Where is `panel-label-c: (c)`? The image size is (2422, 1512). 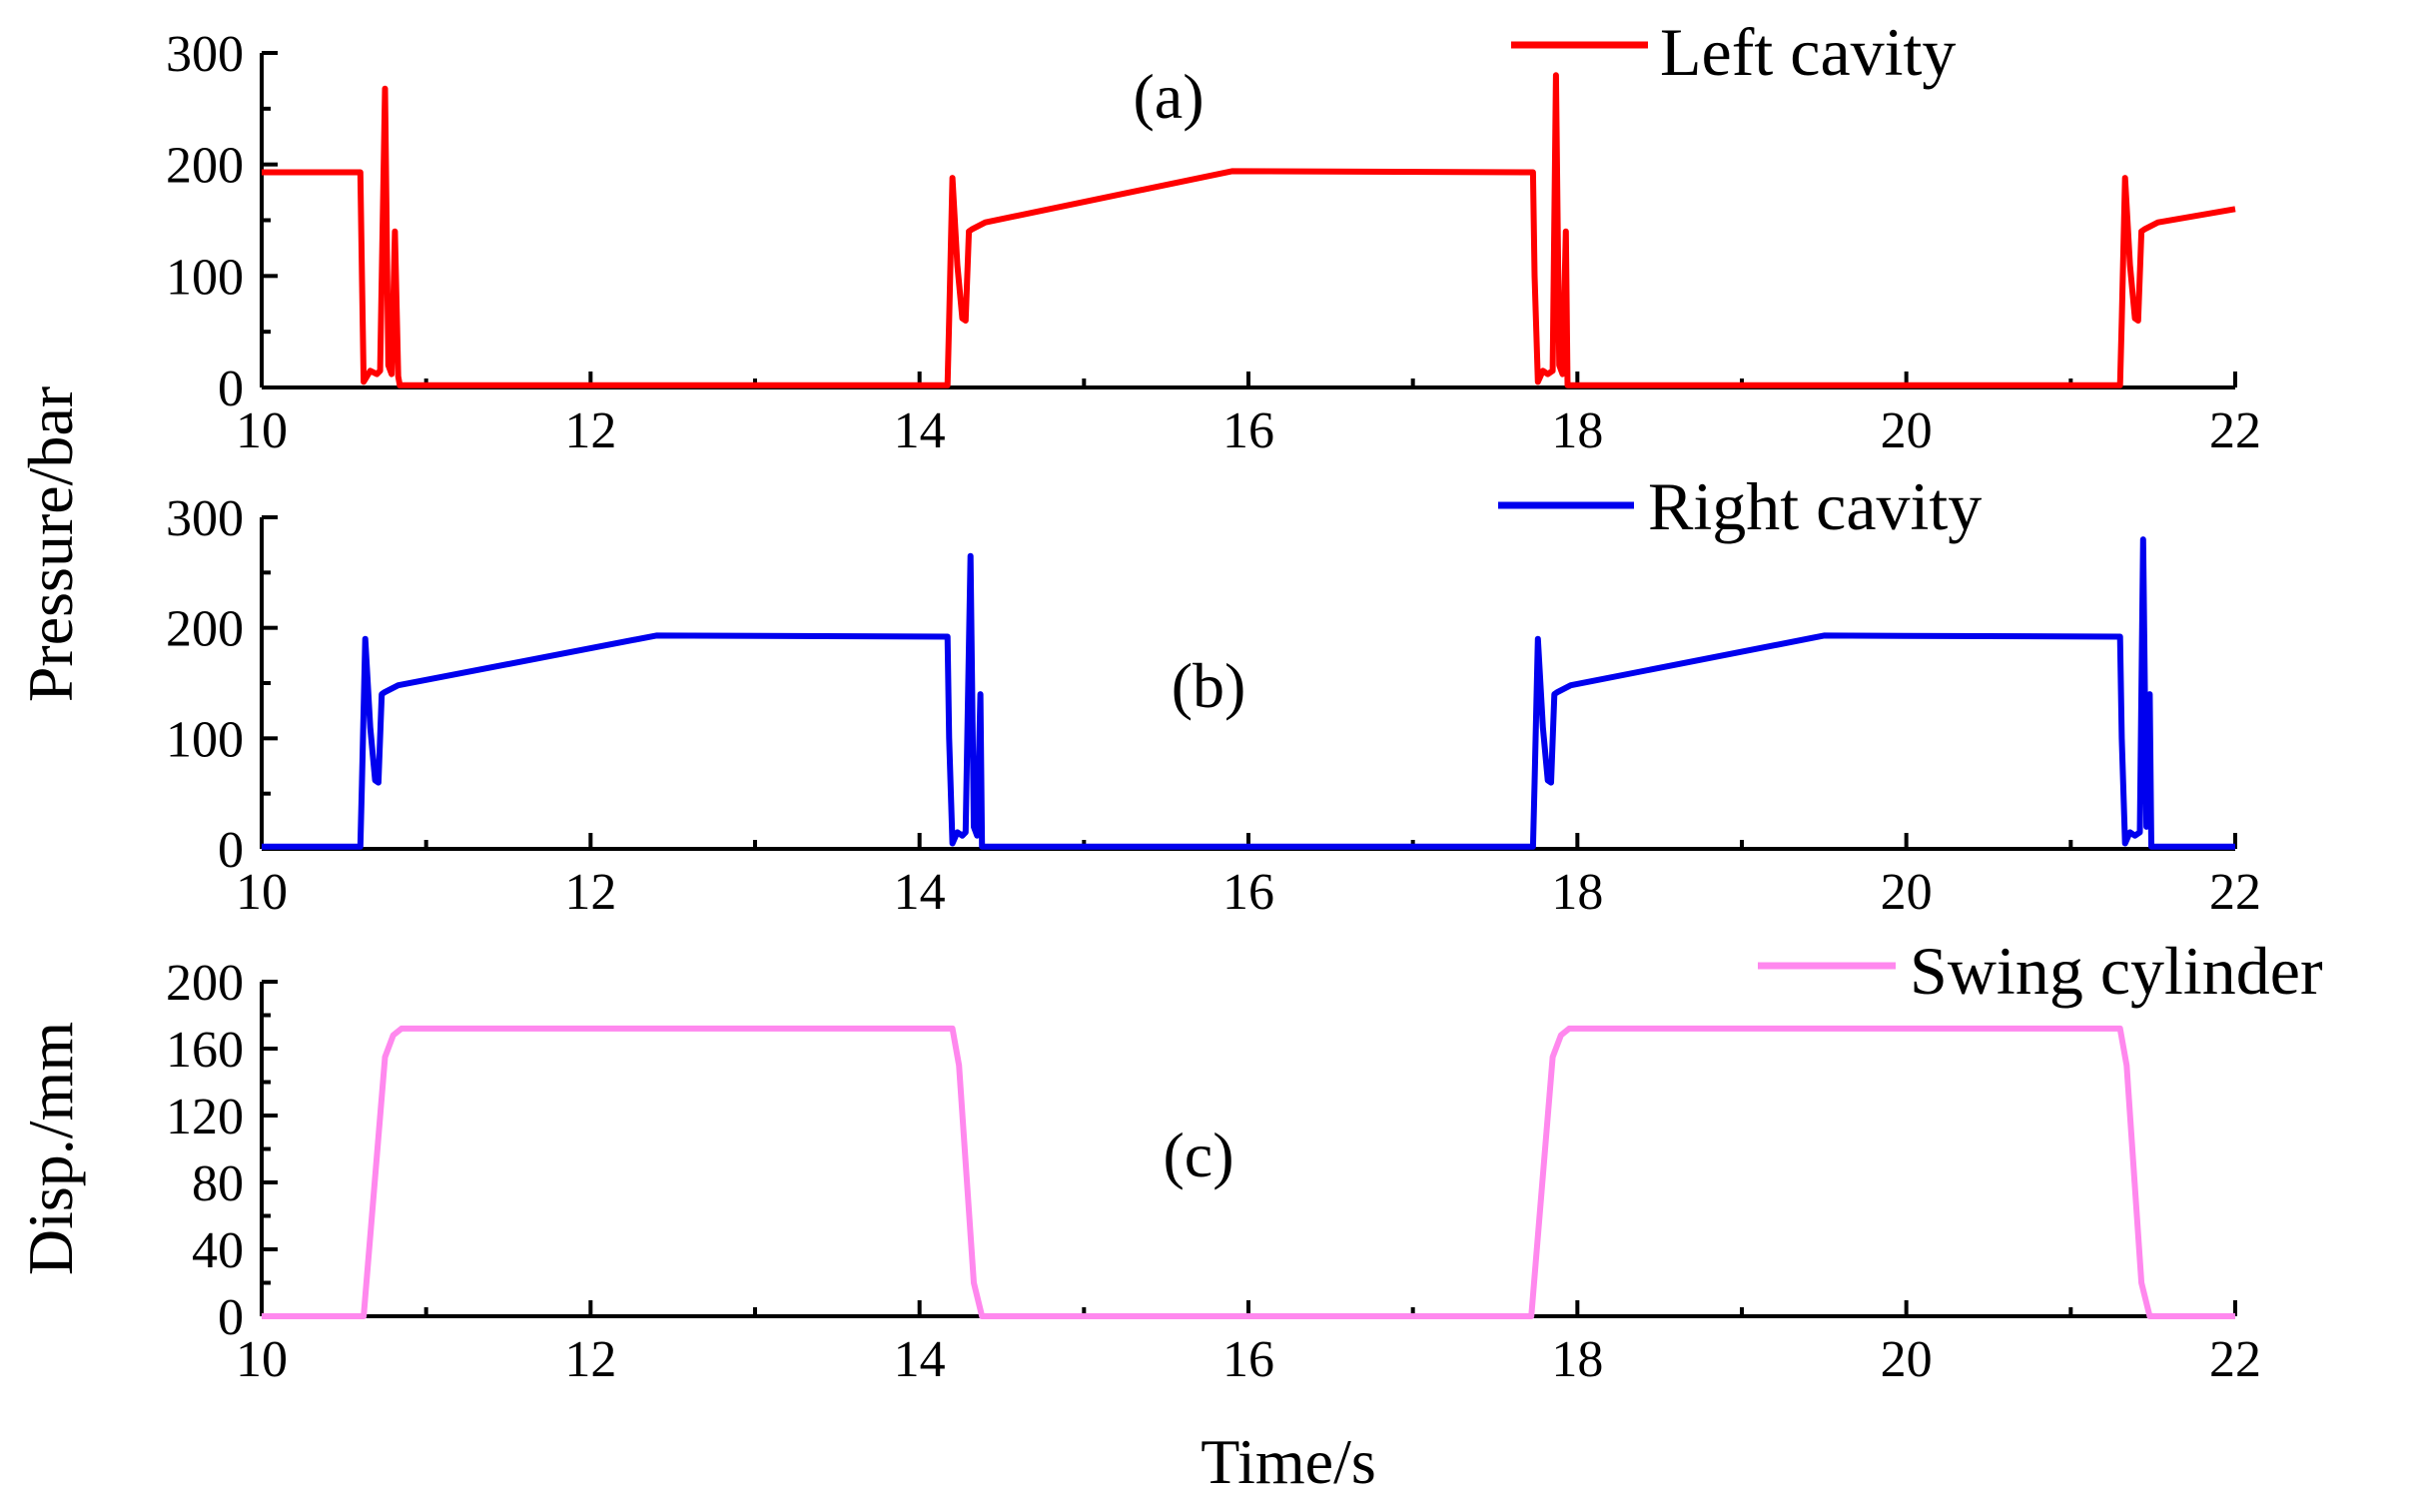
panel-label-c: (c) is located at coordinates (1198, 1155).